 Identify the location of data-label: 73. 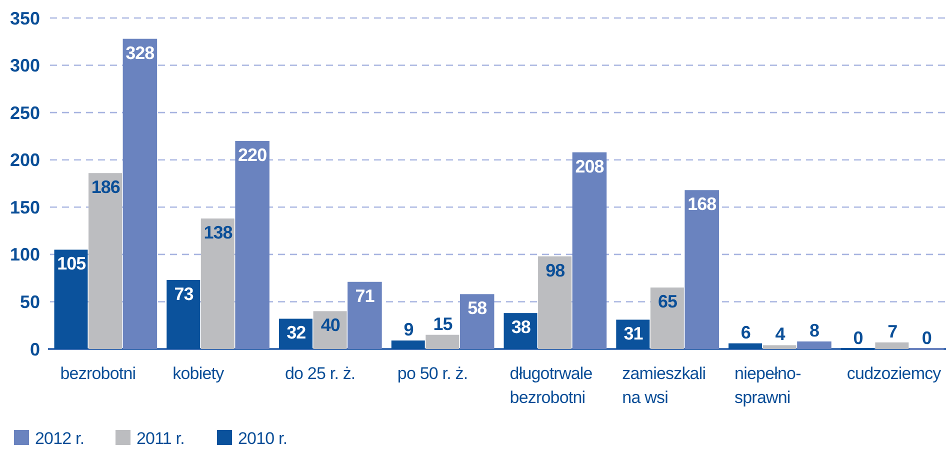
(184, 294).